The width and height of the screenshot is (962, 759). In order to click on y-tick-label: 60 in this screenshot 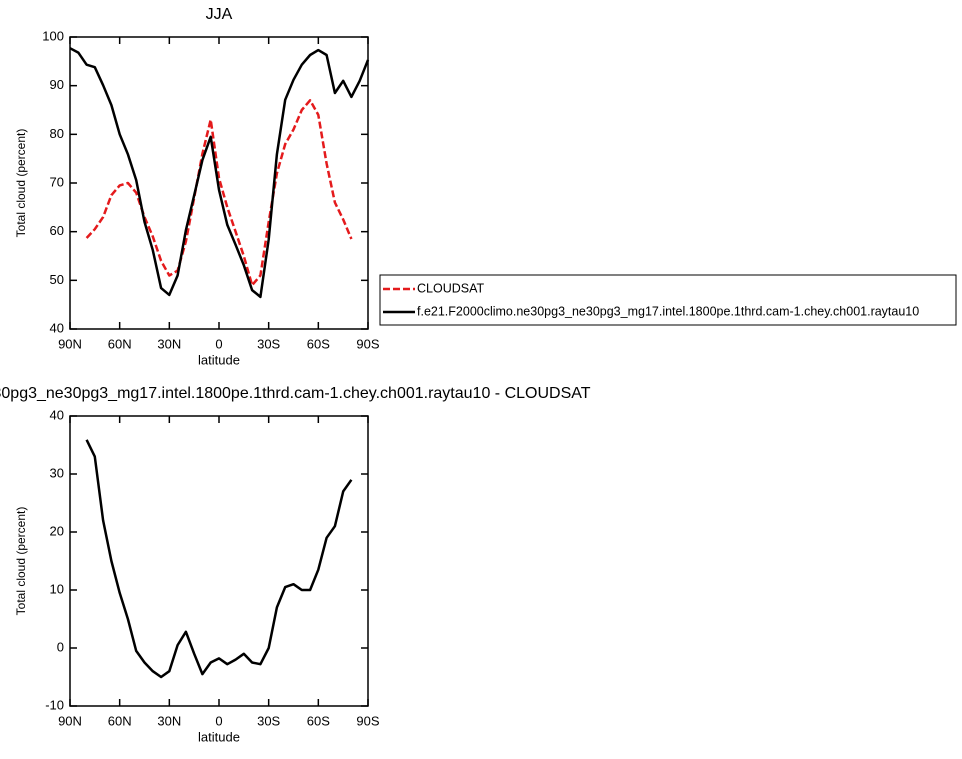, I will do `click(57, 230)`.